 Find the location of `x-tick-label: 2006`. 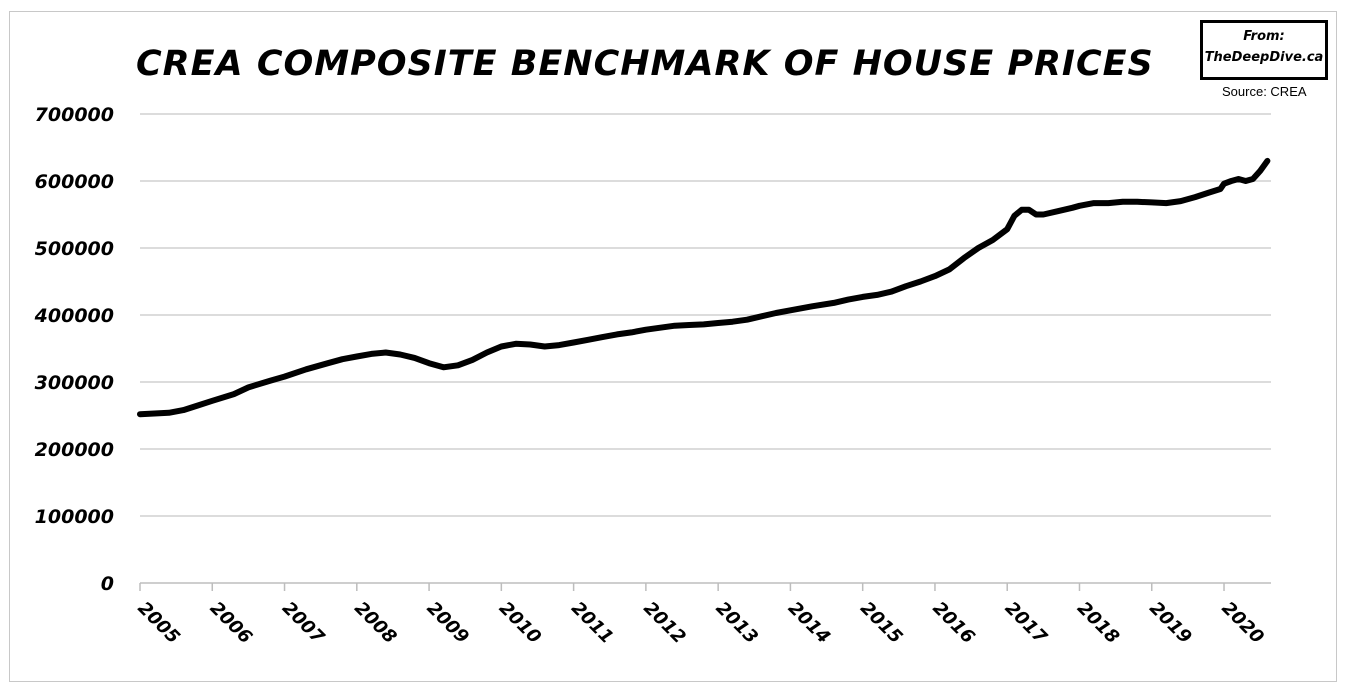

x-tick-label: 2006 is located at coordinates (231, 623).